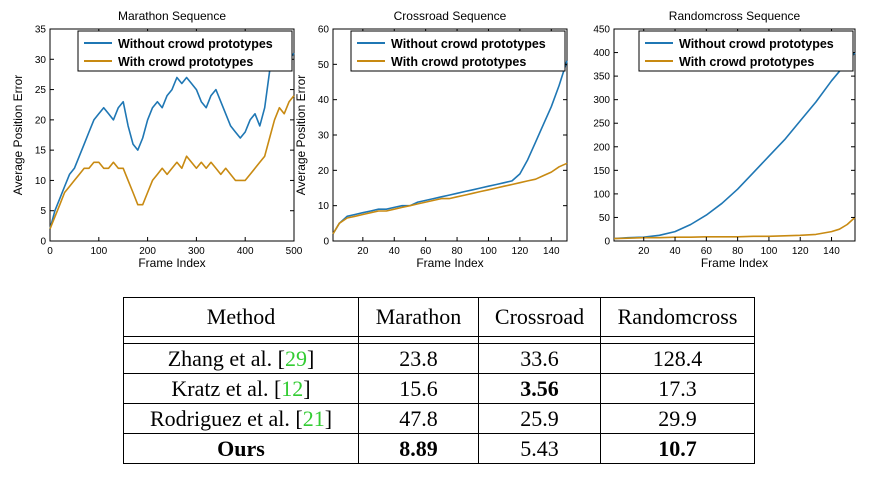 Image resolution: width=871 pixels, height=483 pixels. Describe the element at coordinates (418, 358) in the screenshot. I see `value-cell: 23.8` at that location.